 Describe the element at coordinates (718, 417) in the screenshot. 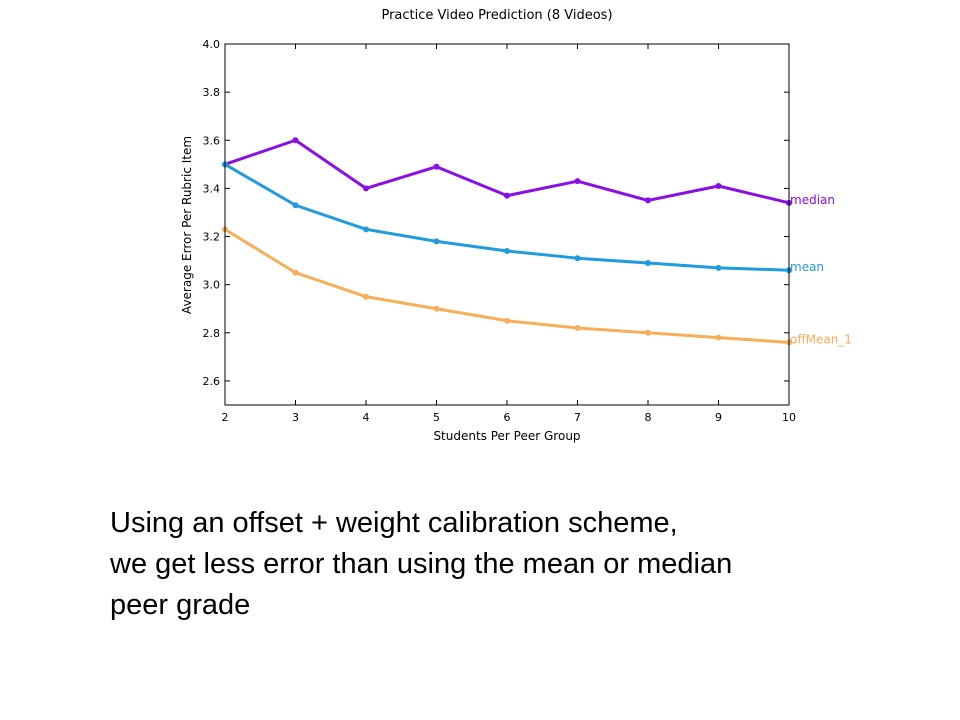

I see `x-tick-label: 9` at that location.